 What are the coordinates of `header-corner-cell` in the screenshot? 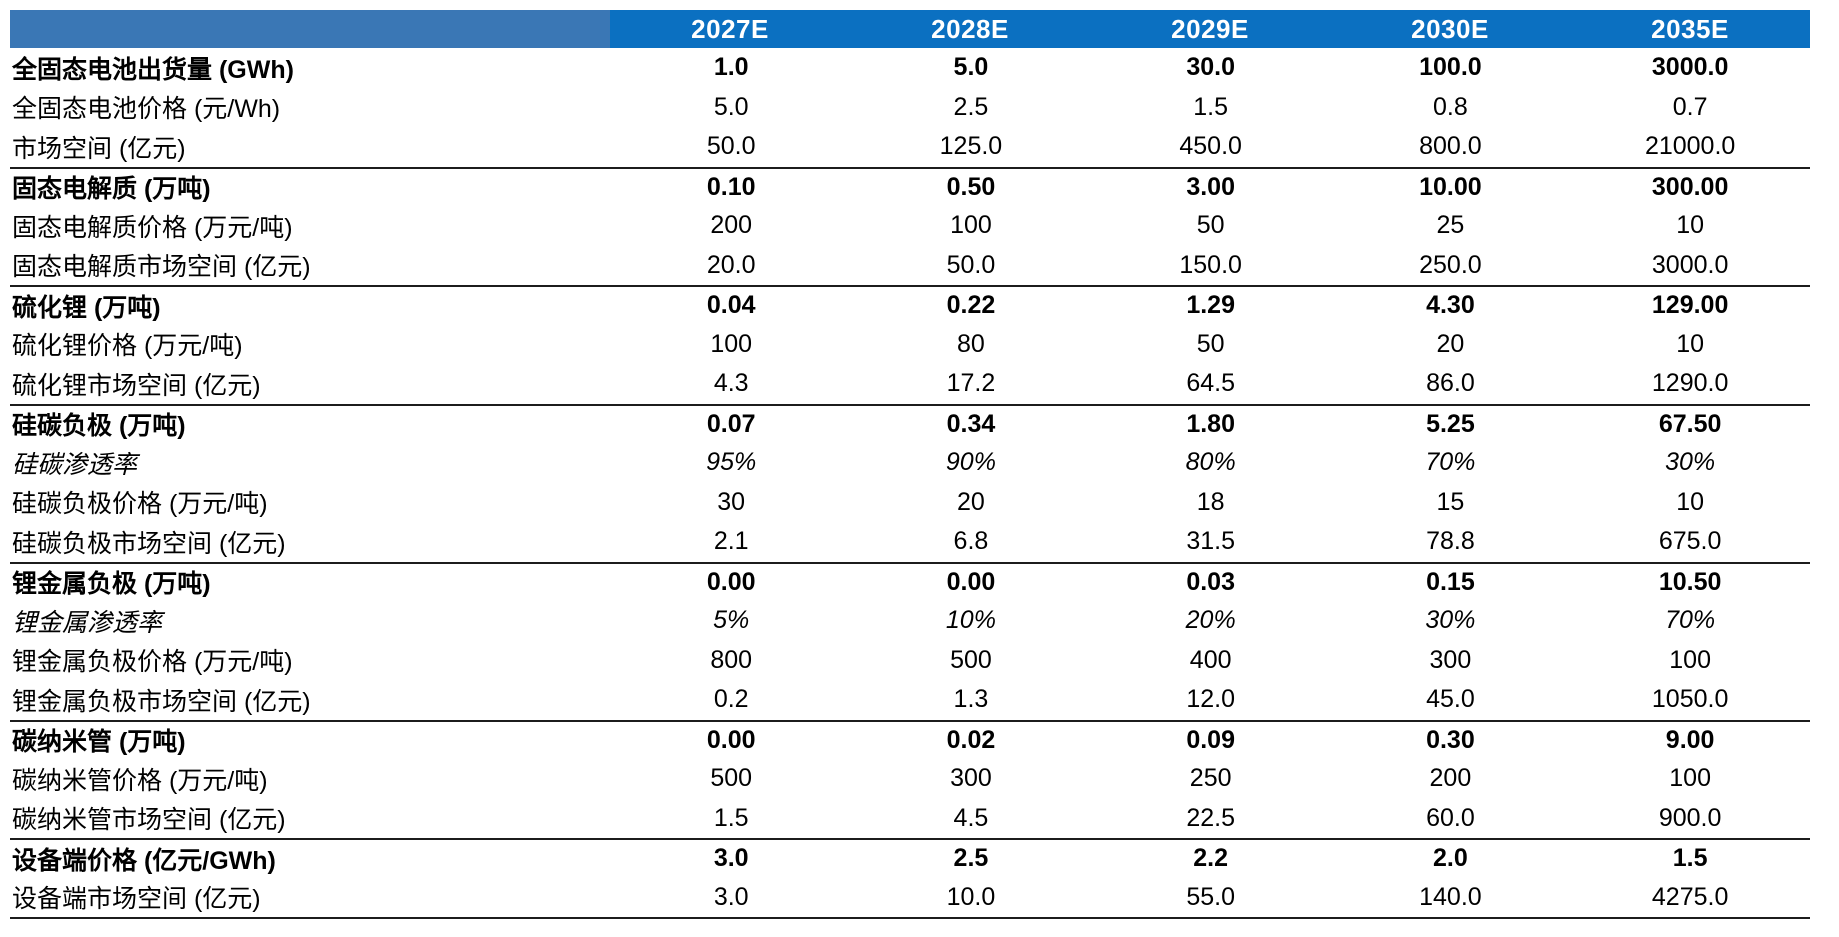 It's located at (310, 29).